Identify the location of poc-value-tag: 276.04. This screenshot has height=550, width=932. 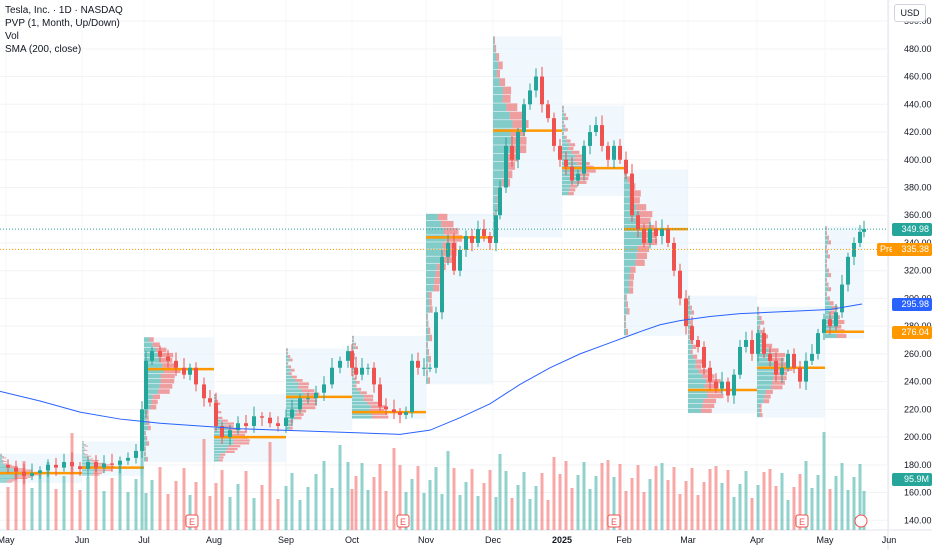
(912, 332).